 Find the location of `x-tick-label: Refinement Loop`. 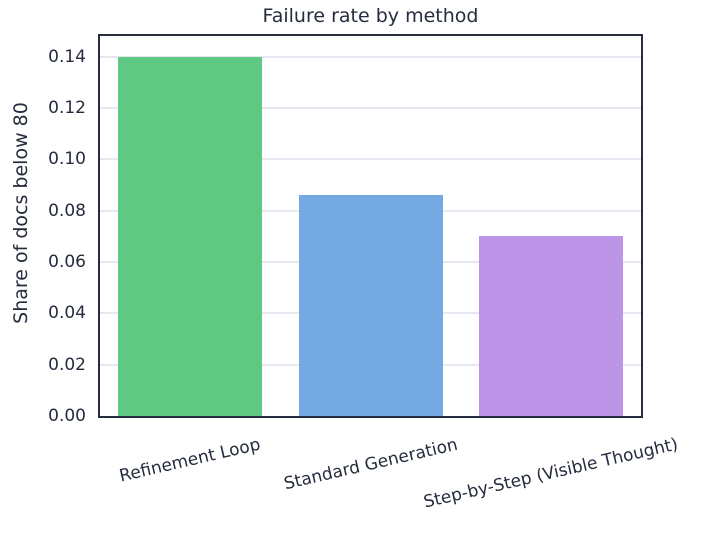

x-tick-label: Refinement Loop is located at coordinates (190, 460).